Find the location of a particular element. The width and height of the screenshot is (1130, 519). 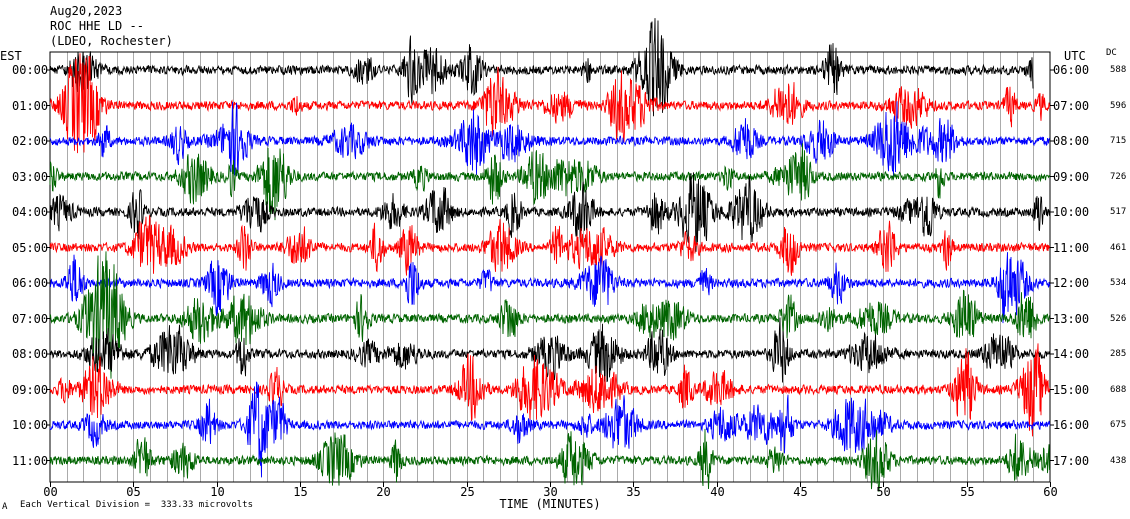

est-row-label: 11:00 is located at coordinates (30, 460).